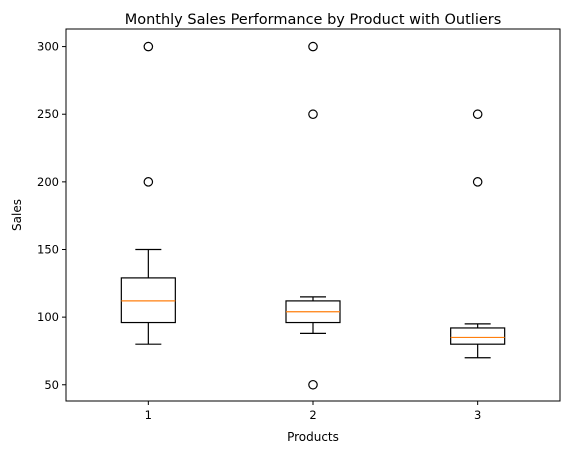  Describe the element at coordinates (48, 47) in the screenshot. I see `y-tick-label: 300` at that location.